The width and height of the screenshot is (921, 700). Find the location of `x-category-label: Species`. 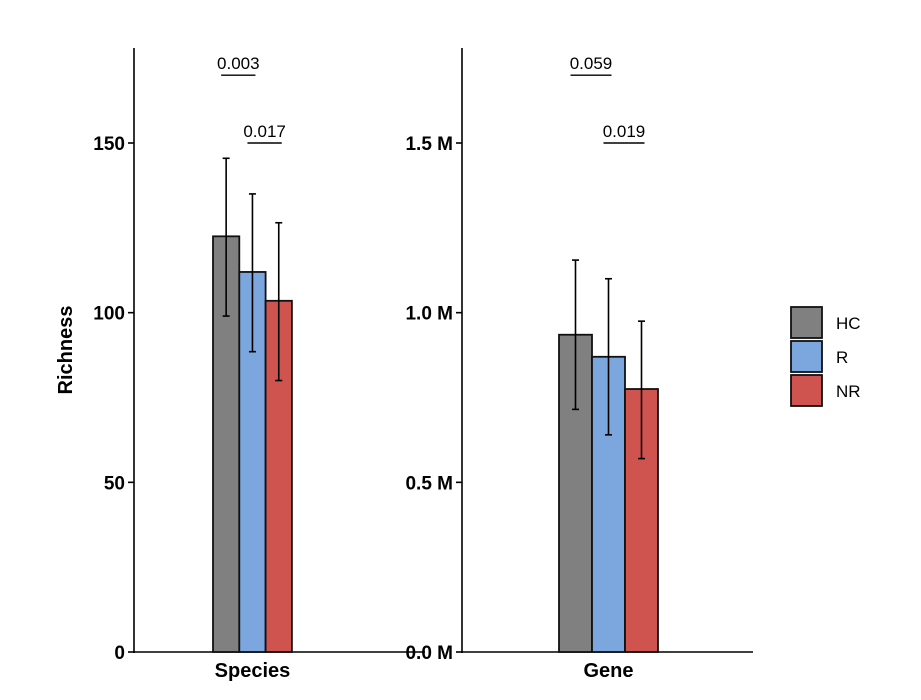

x-category-label: Species is located at coordinates (253, 671).